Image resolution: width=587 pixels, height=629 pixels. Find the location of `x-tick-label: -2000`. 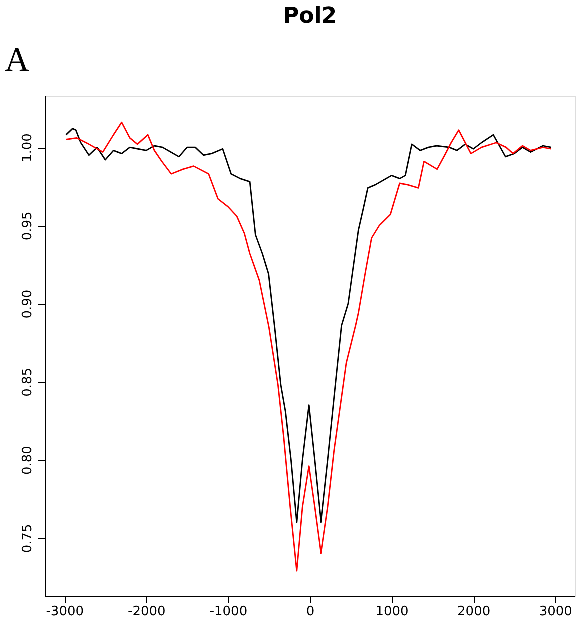

x-tick-label: -2000 is located at coordinates (147, 612).